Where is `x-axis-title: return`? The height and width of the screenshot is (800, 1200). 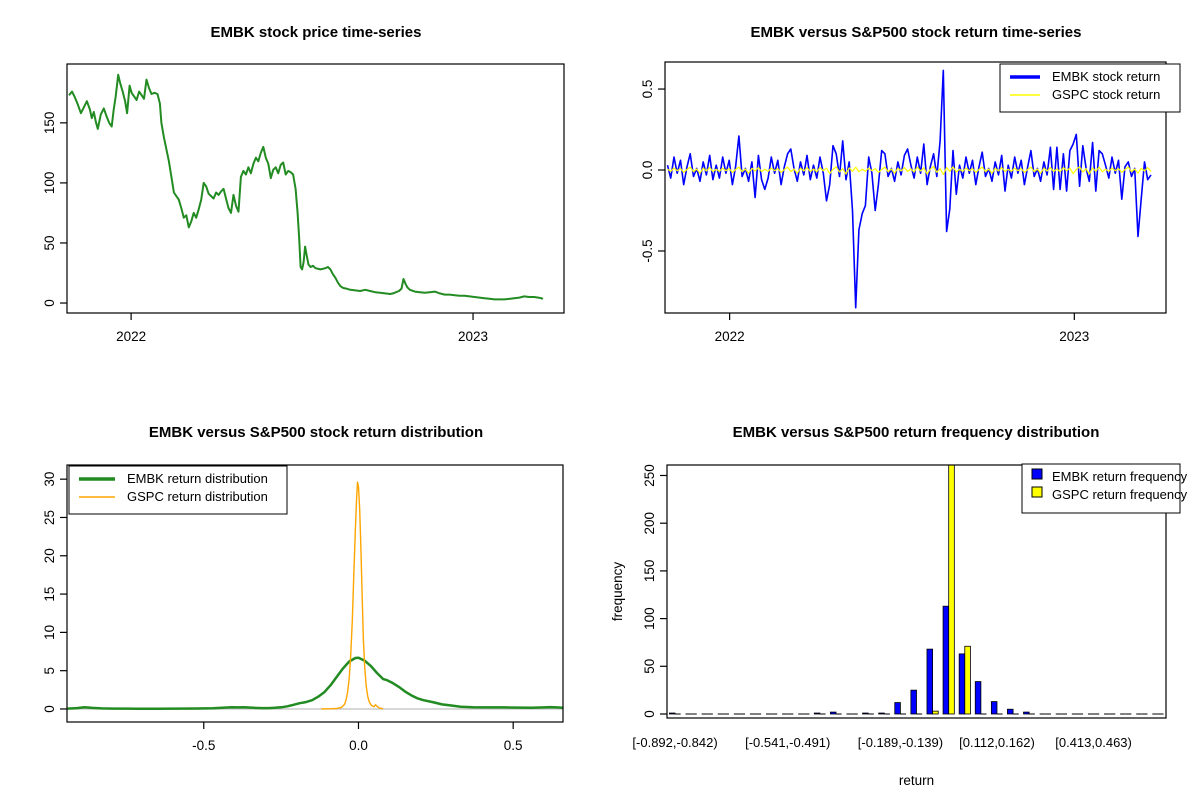 x-axis-title: return is located at coordinates (916, 780).